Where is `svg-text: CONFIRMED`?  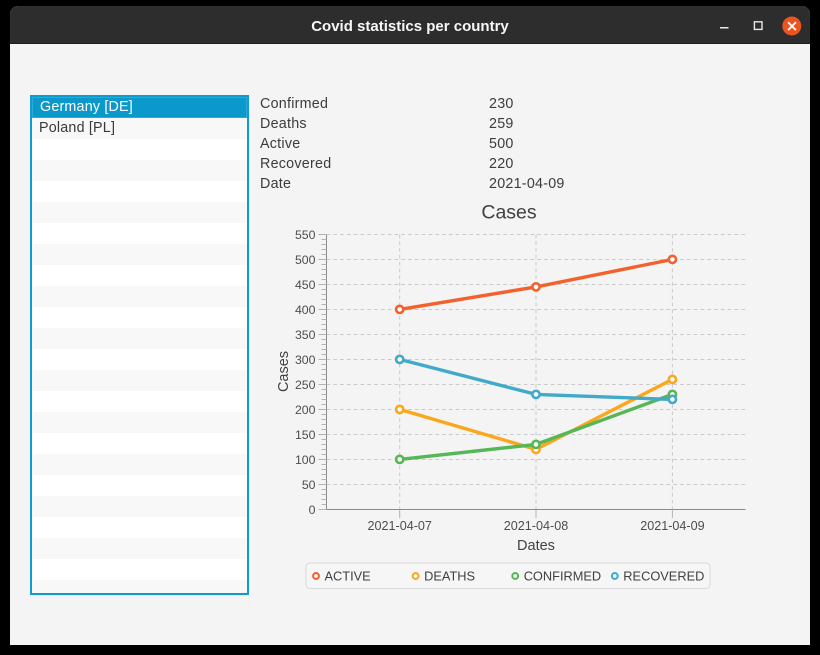 svg-text: CONFIRMED is located at coordinates (563, 576).